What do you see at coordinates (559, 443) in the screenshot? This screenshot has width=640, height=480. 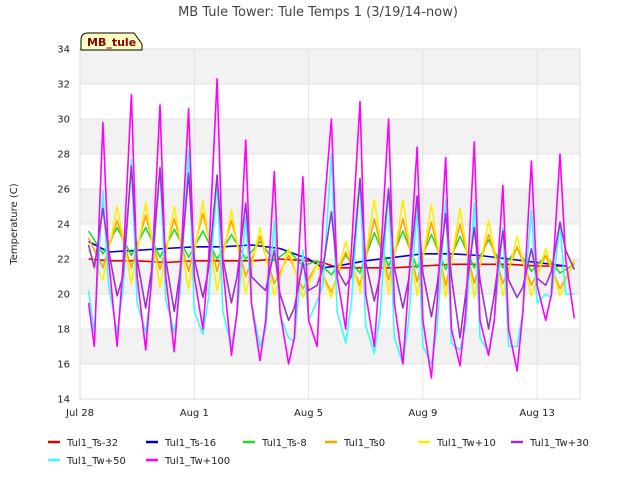 I see `legend-label: Tul1_Tw+30` at bounding box center [559, 443].